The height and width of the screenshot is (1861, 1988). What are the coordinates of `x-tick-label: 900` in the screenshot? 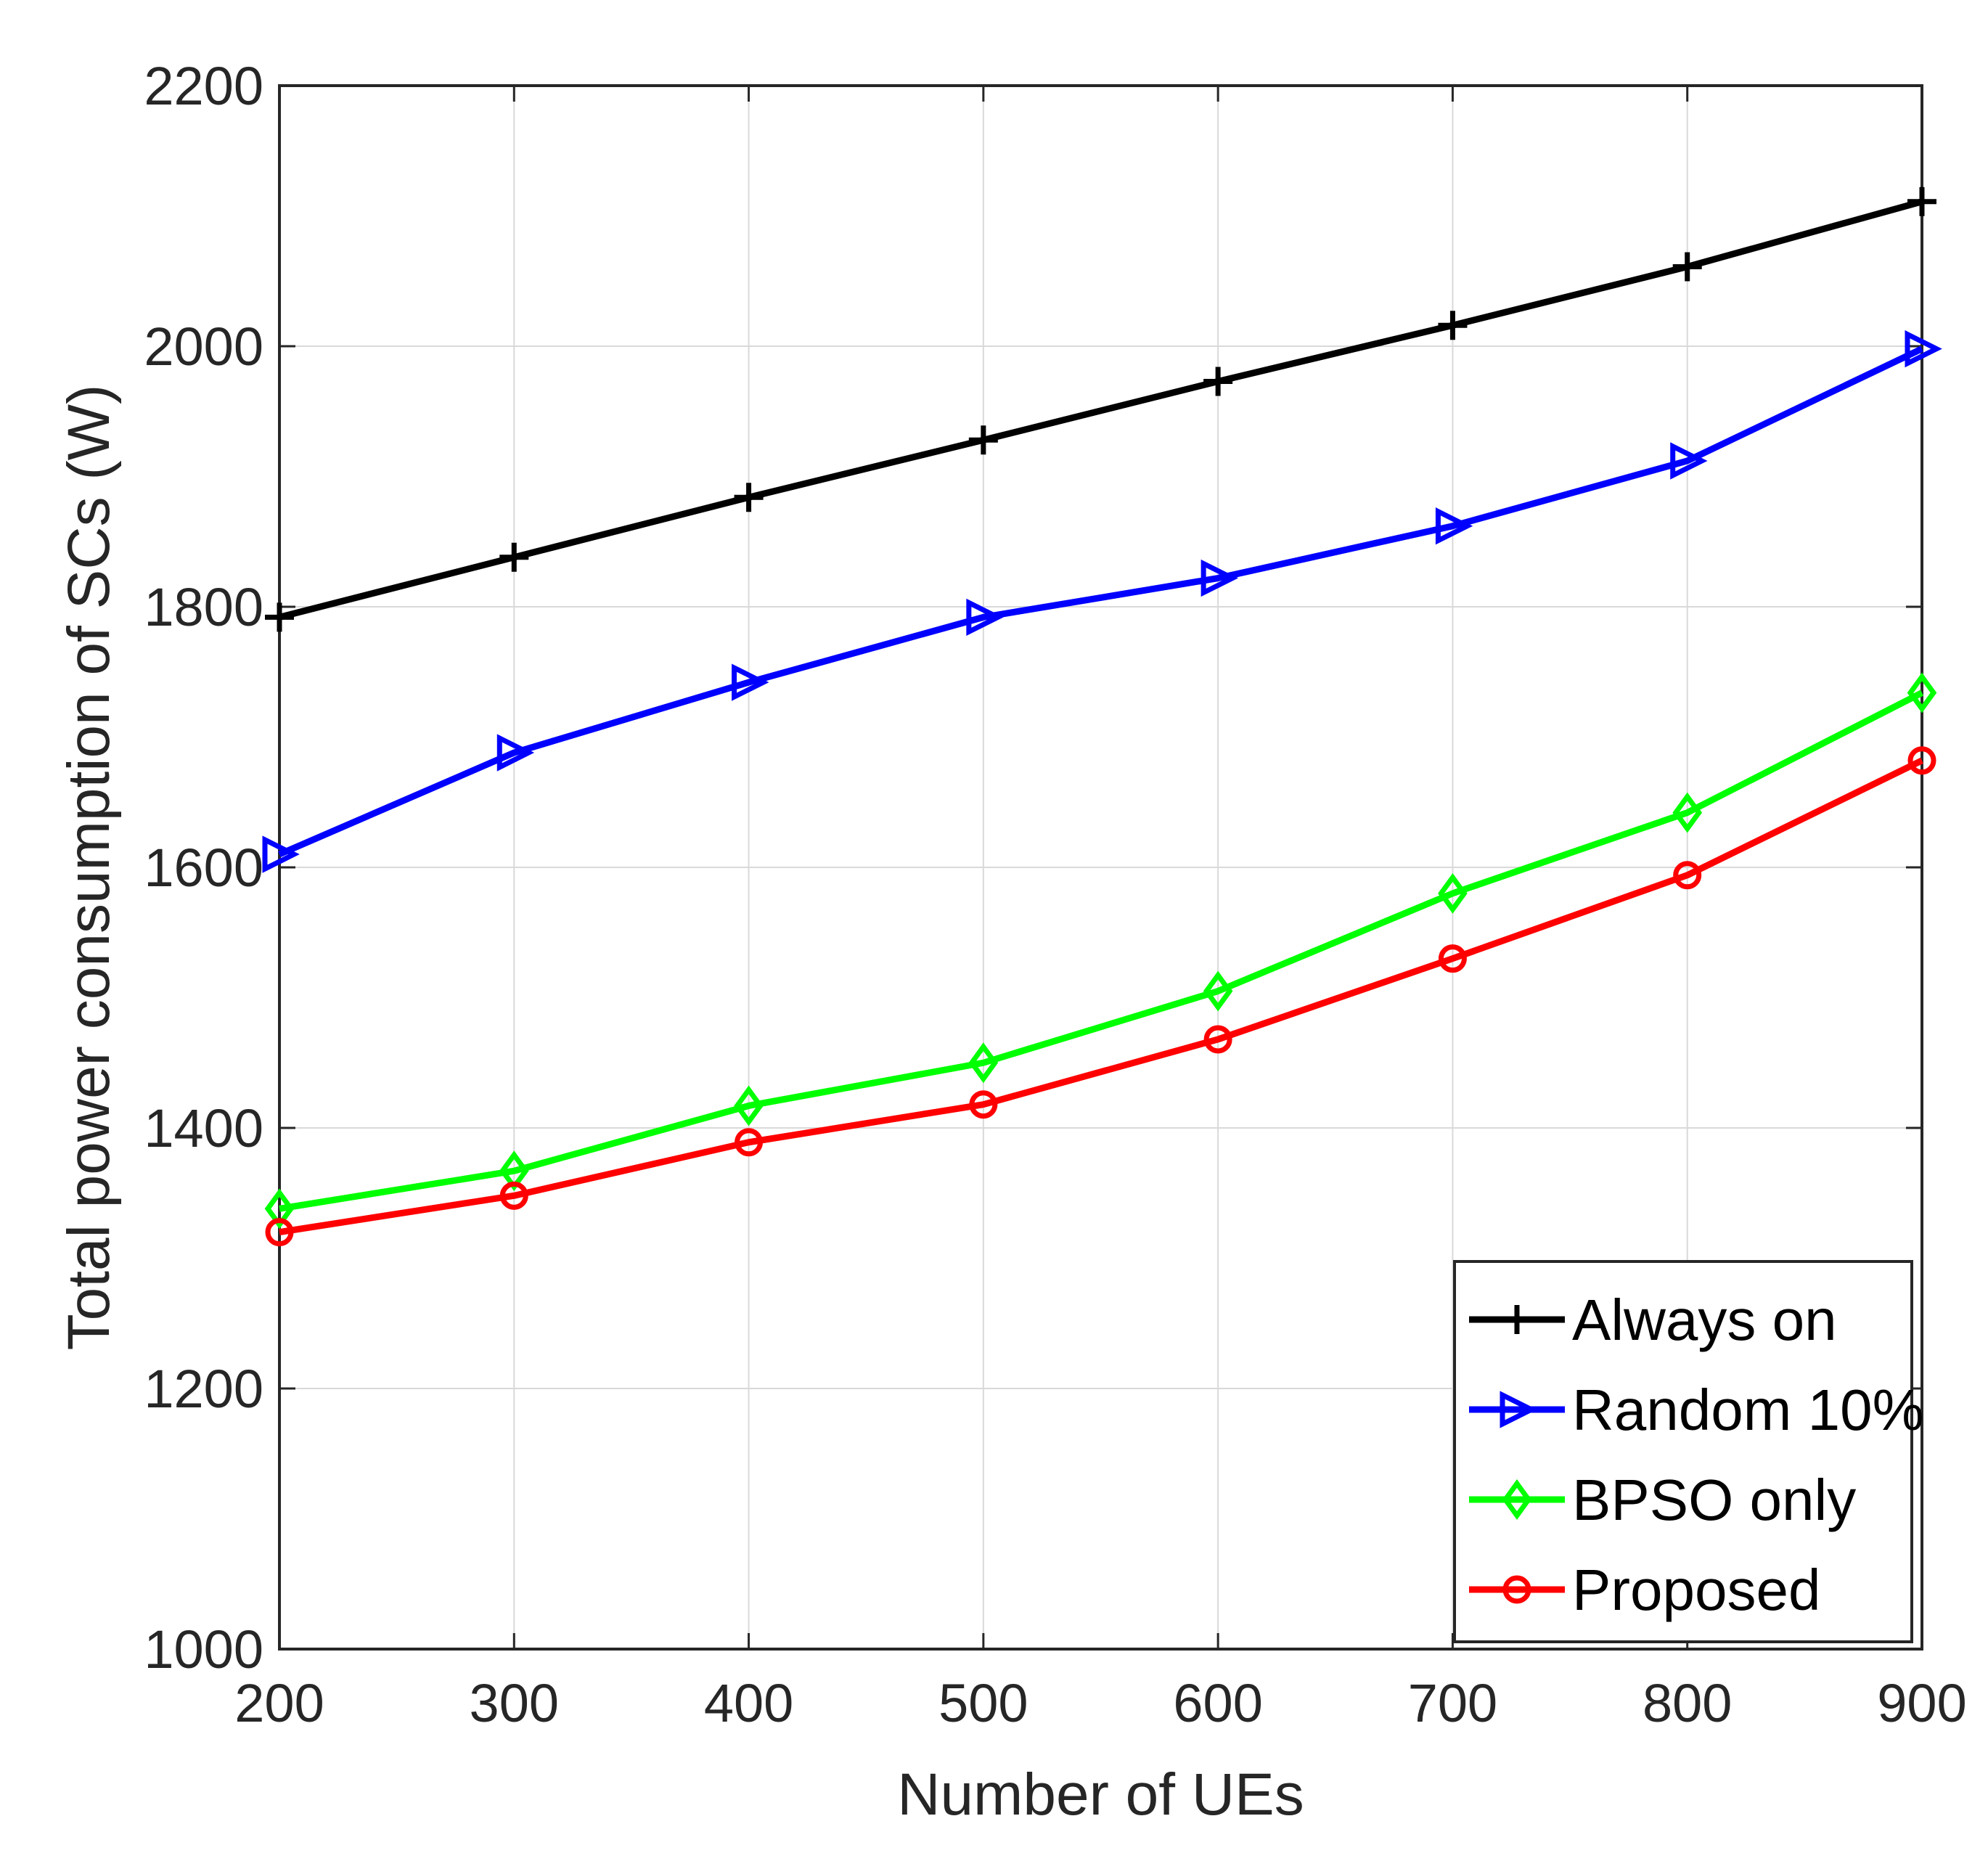 It's located at (1921, 1703).